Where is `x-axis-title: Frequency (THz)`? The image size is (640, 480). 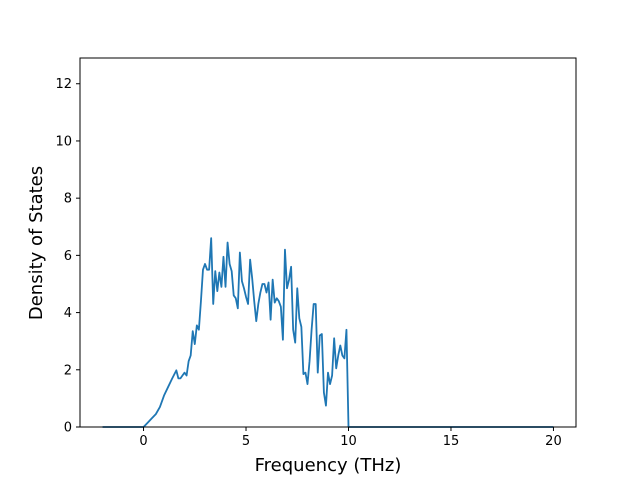
x-axis-title: Frequency (THz) is located at coordinates (328, 465).